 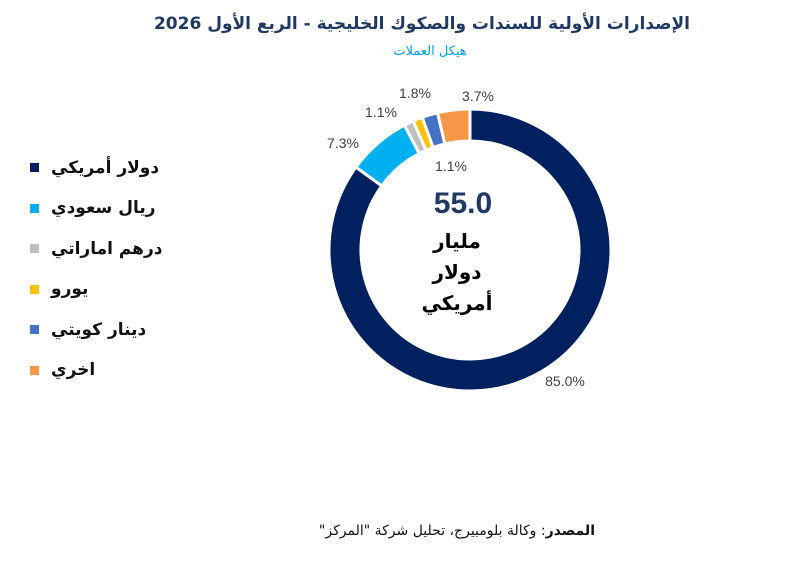 I want to click on center-unit-line3: أمريكي, so click(x=456, y=302).